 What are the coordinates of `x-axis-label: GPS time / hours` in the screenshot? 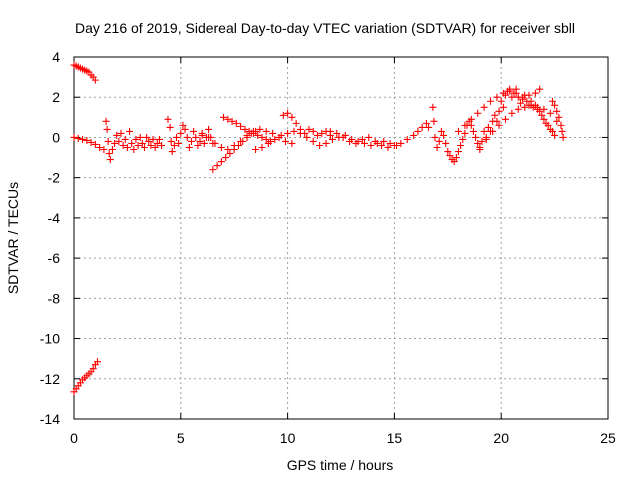 It's located at (340, 465).